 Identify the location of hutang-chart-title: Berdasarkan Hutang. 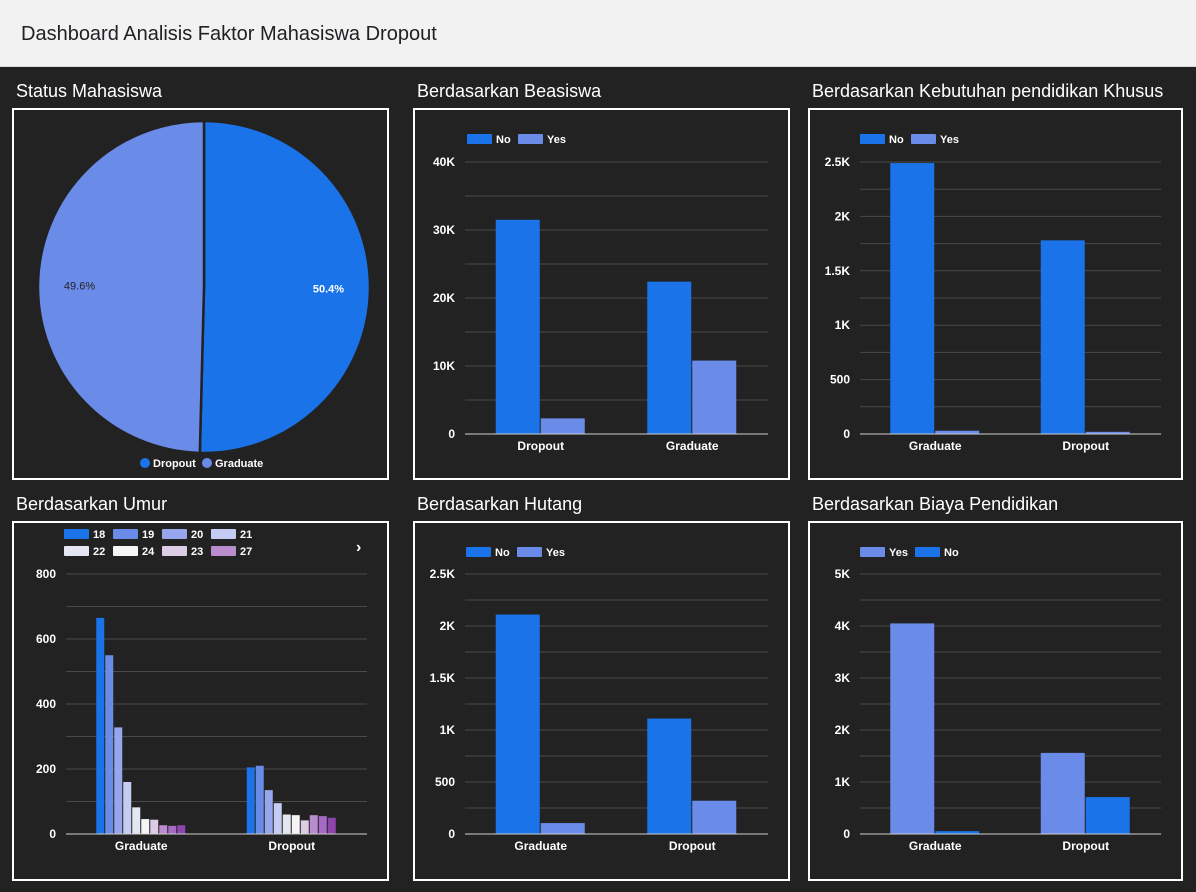
(500, 504).